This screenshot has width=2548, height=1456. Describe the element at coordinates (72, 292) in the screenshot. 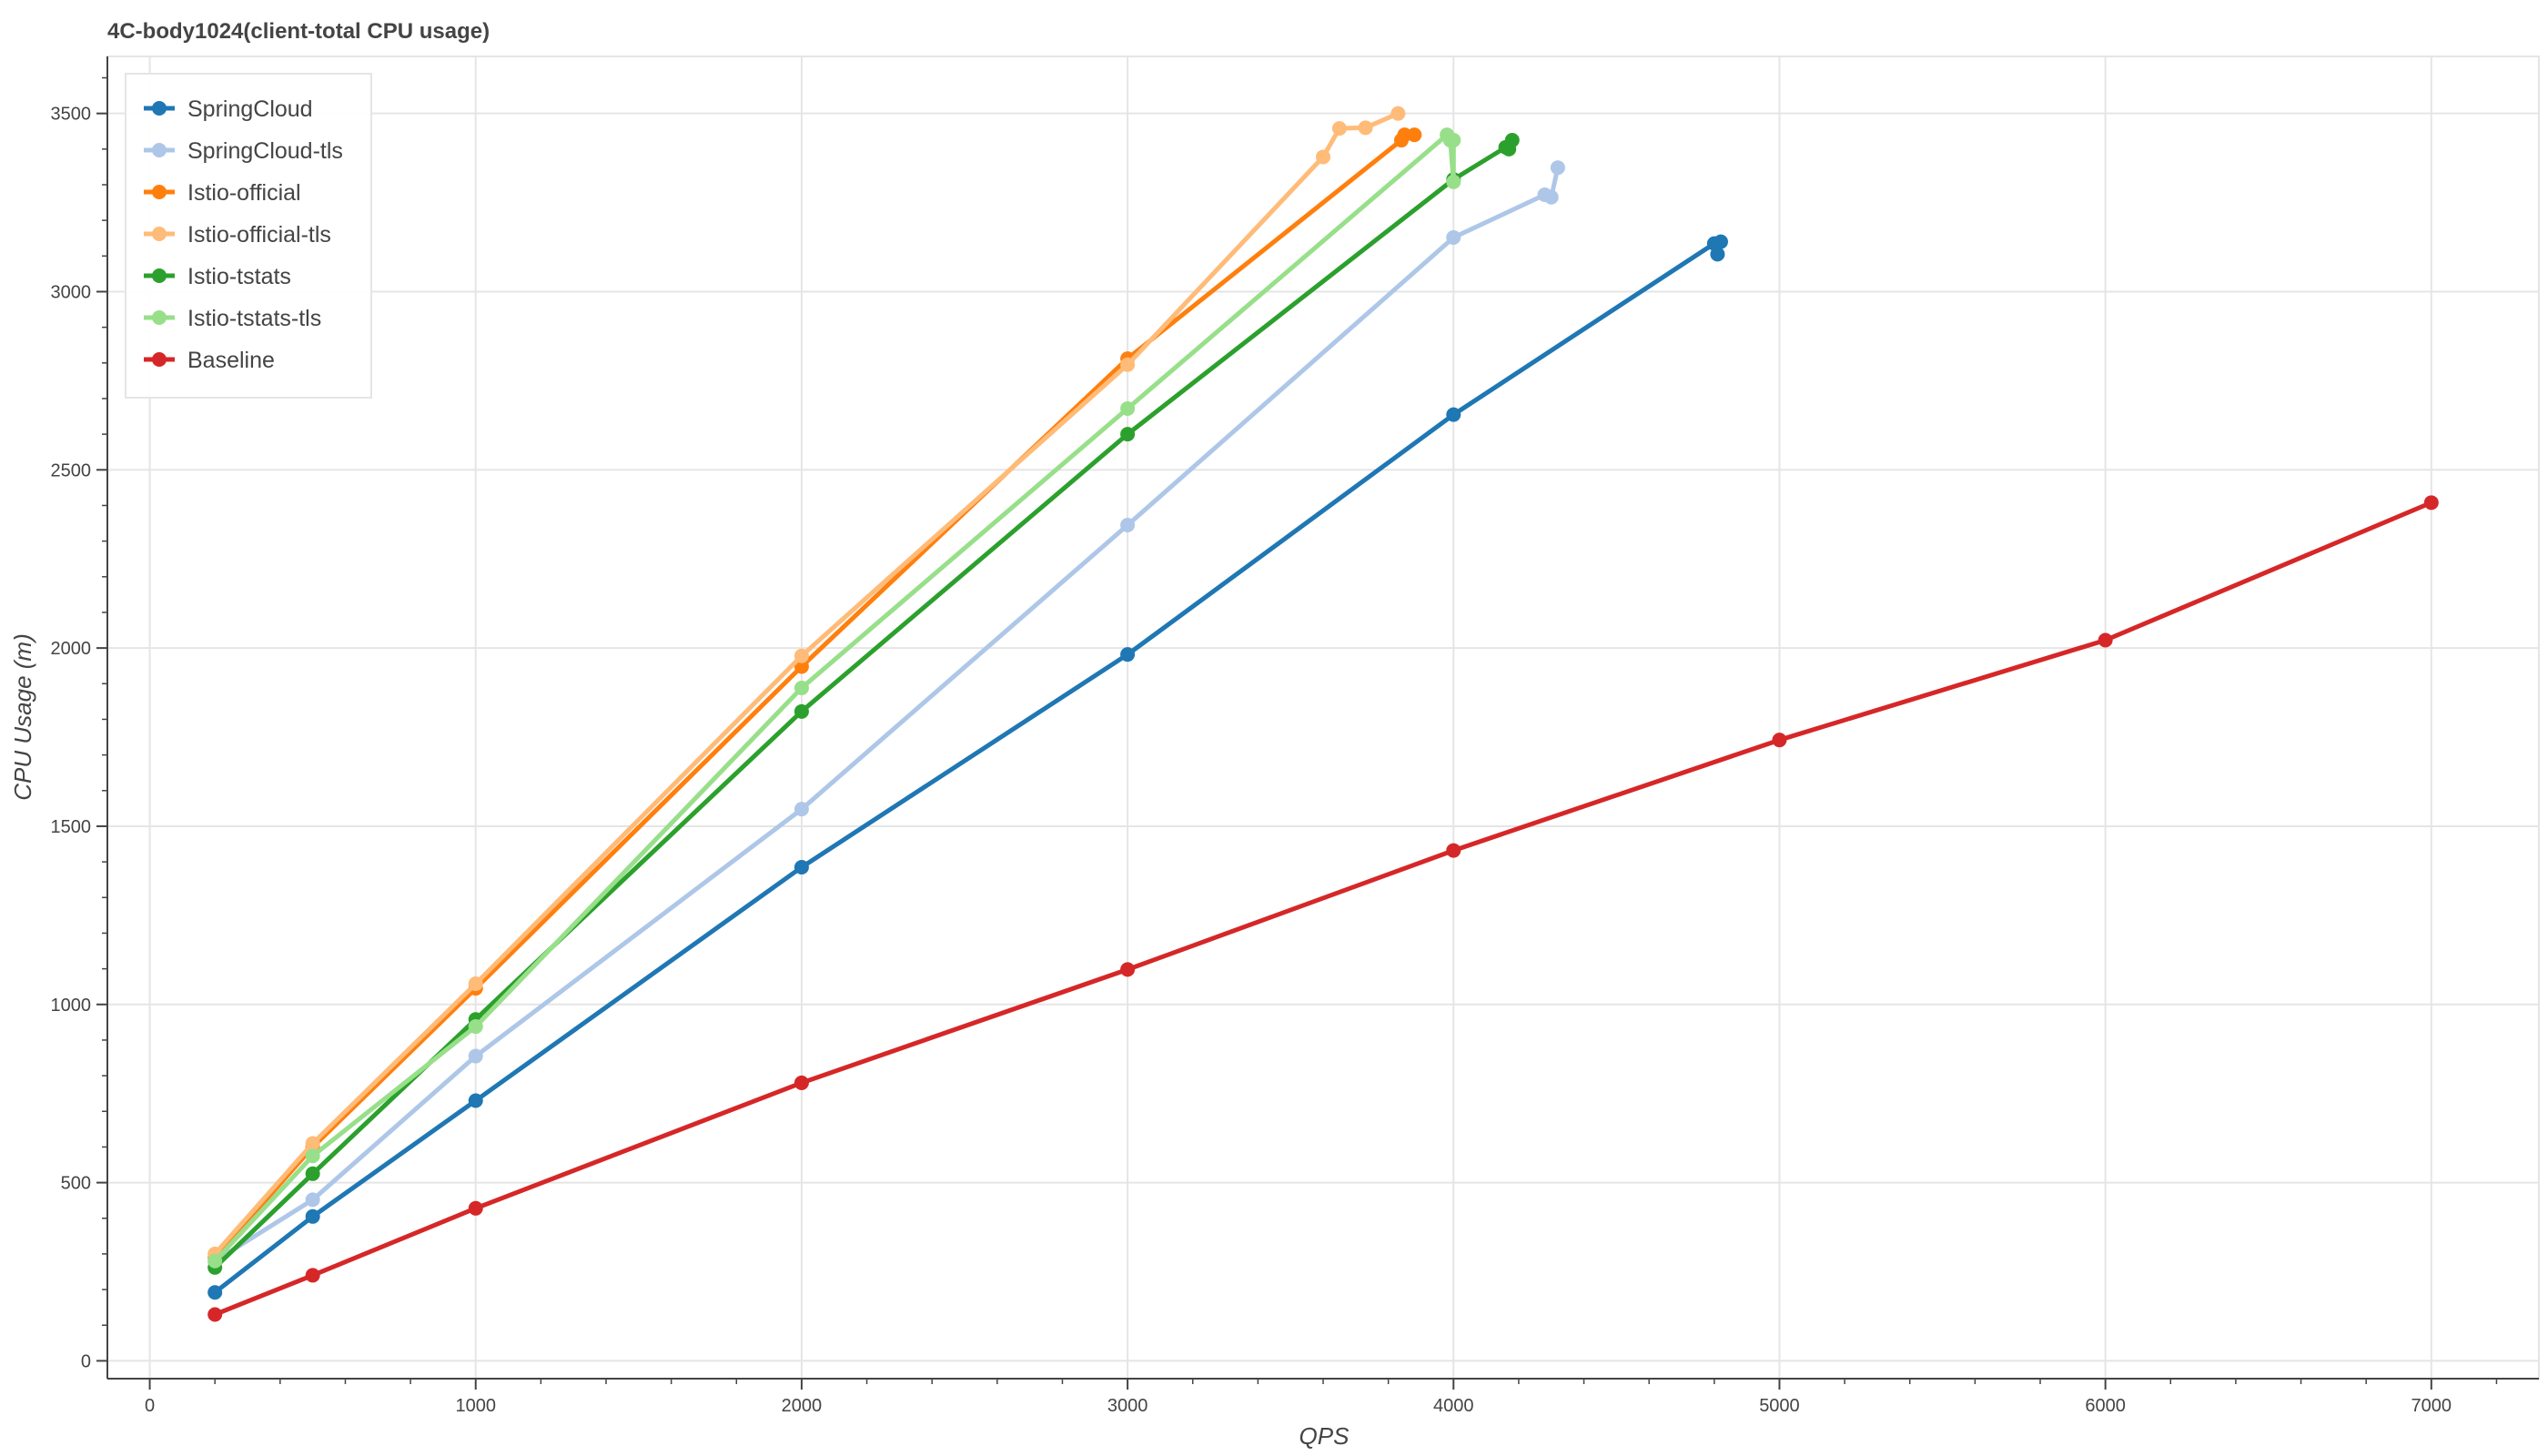

I see `y-tick-label: 3000` at that location.